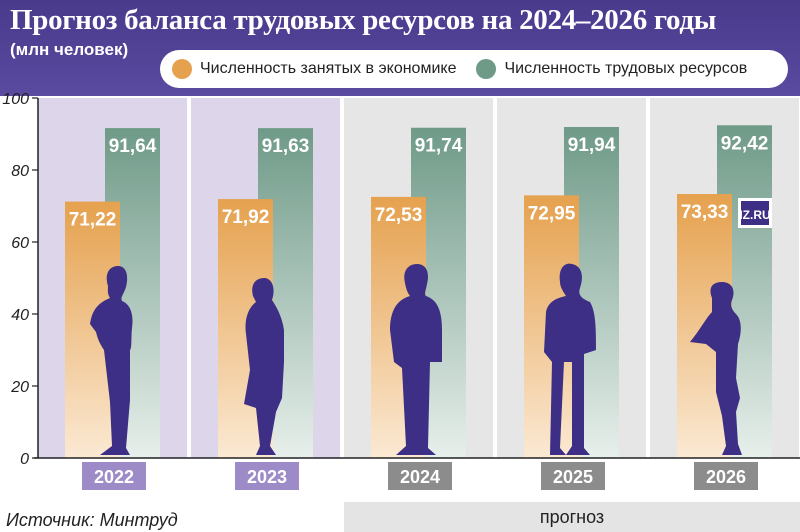 This screenshot has height=532, width=800. Describe the element at coordinates (399, 215) in the screenshot. I see `data-label-employed: 72,53` at that location.